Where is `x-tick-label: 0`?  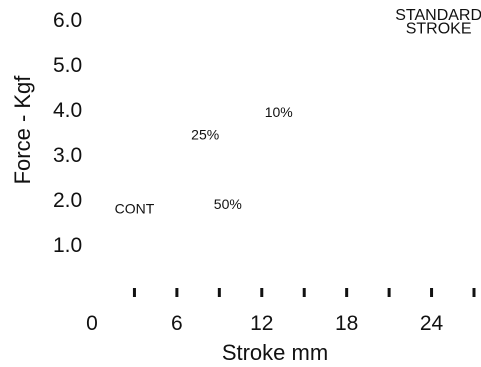 x-tick-label: 0 is located at coordinates (92, 323).